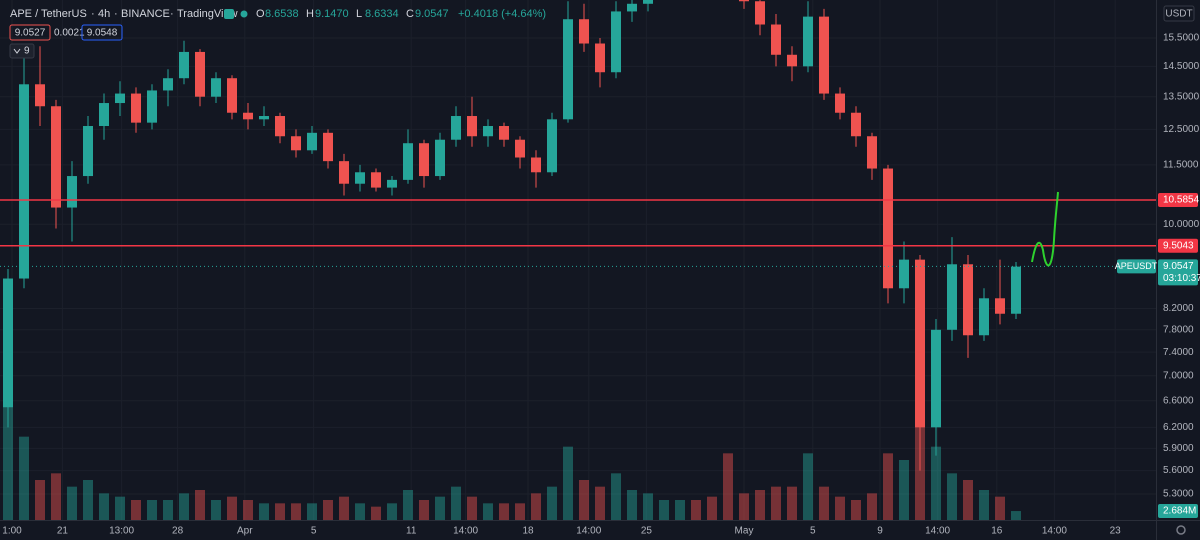 The height and width of the screenshot is (540, 1200). I want to click on status-dot, so click(244, 14).